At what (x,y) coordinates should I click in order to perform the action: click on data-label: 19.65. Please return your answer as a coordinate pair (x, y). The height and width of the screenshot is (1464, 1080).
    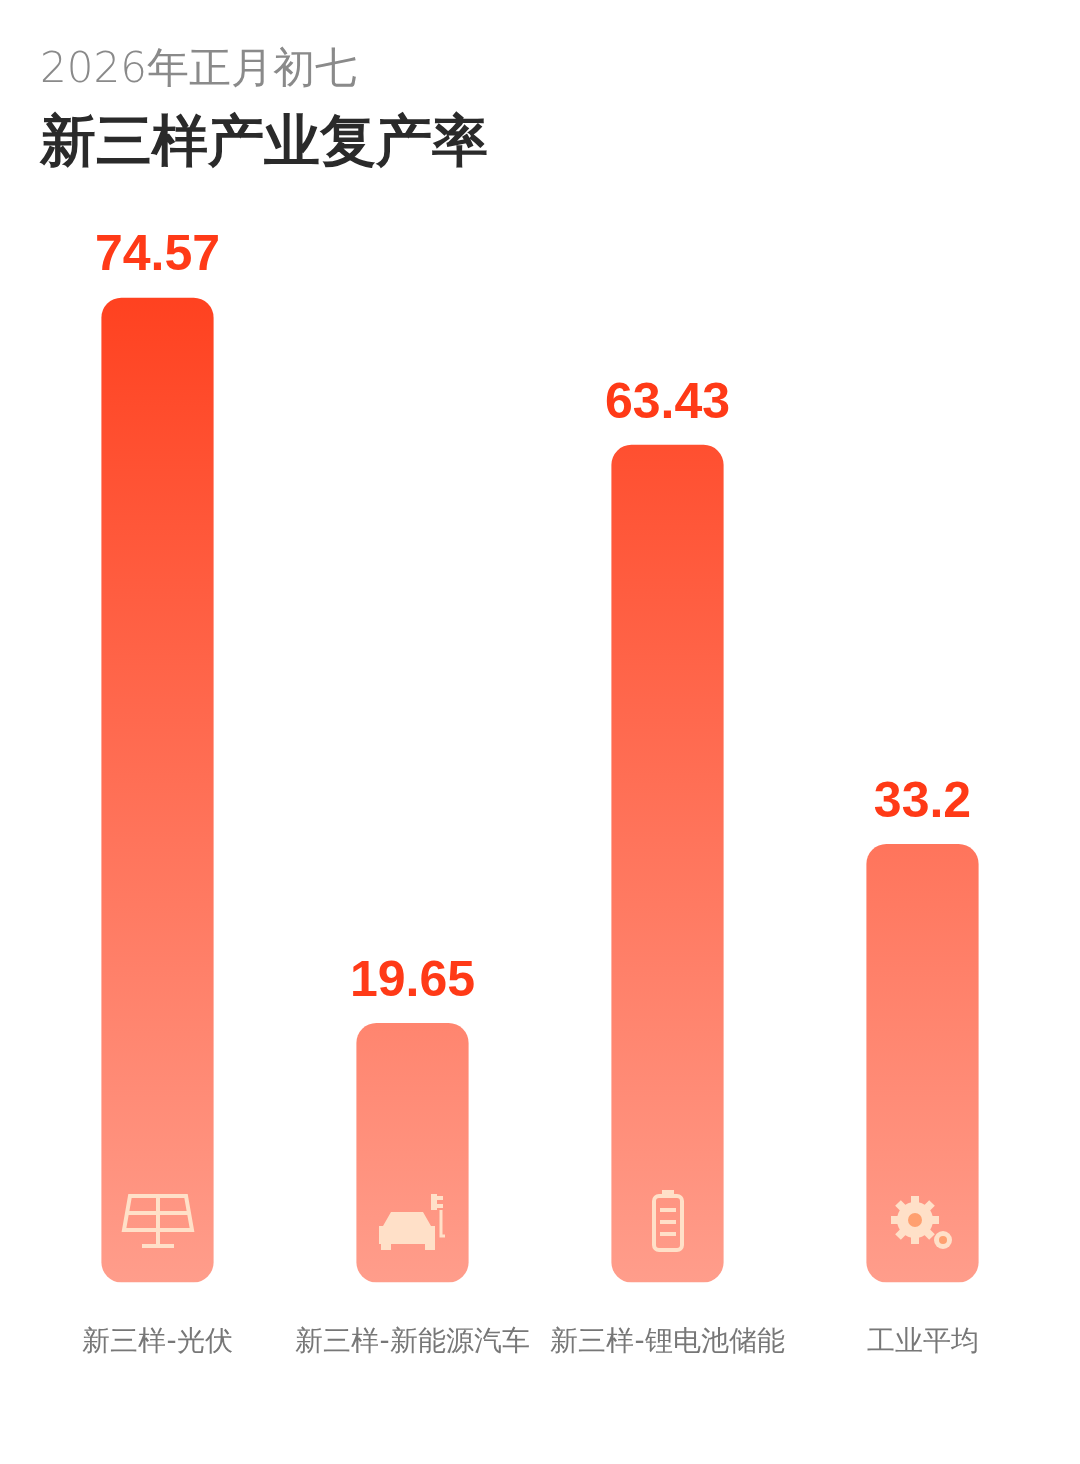
    Looking at the image, I should click on (412, 978).